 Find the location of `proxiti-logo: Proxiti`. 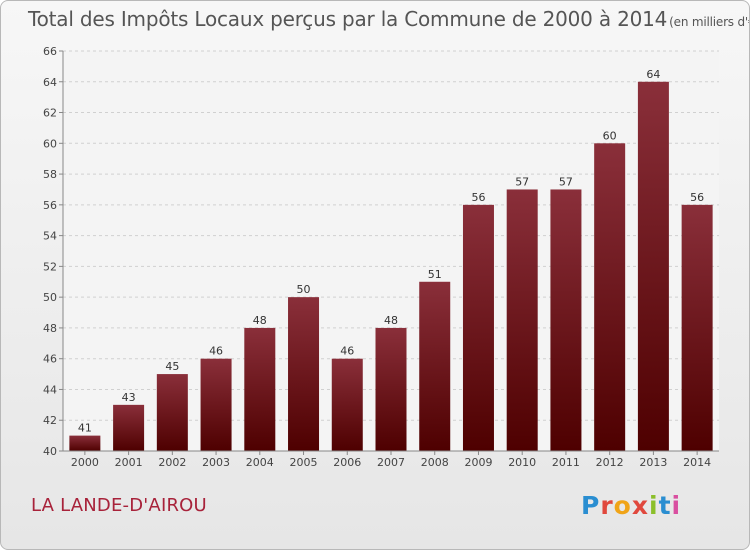

proxiti-logo: Proxiti is located at coordinates (631, 505).